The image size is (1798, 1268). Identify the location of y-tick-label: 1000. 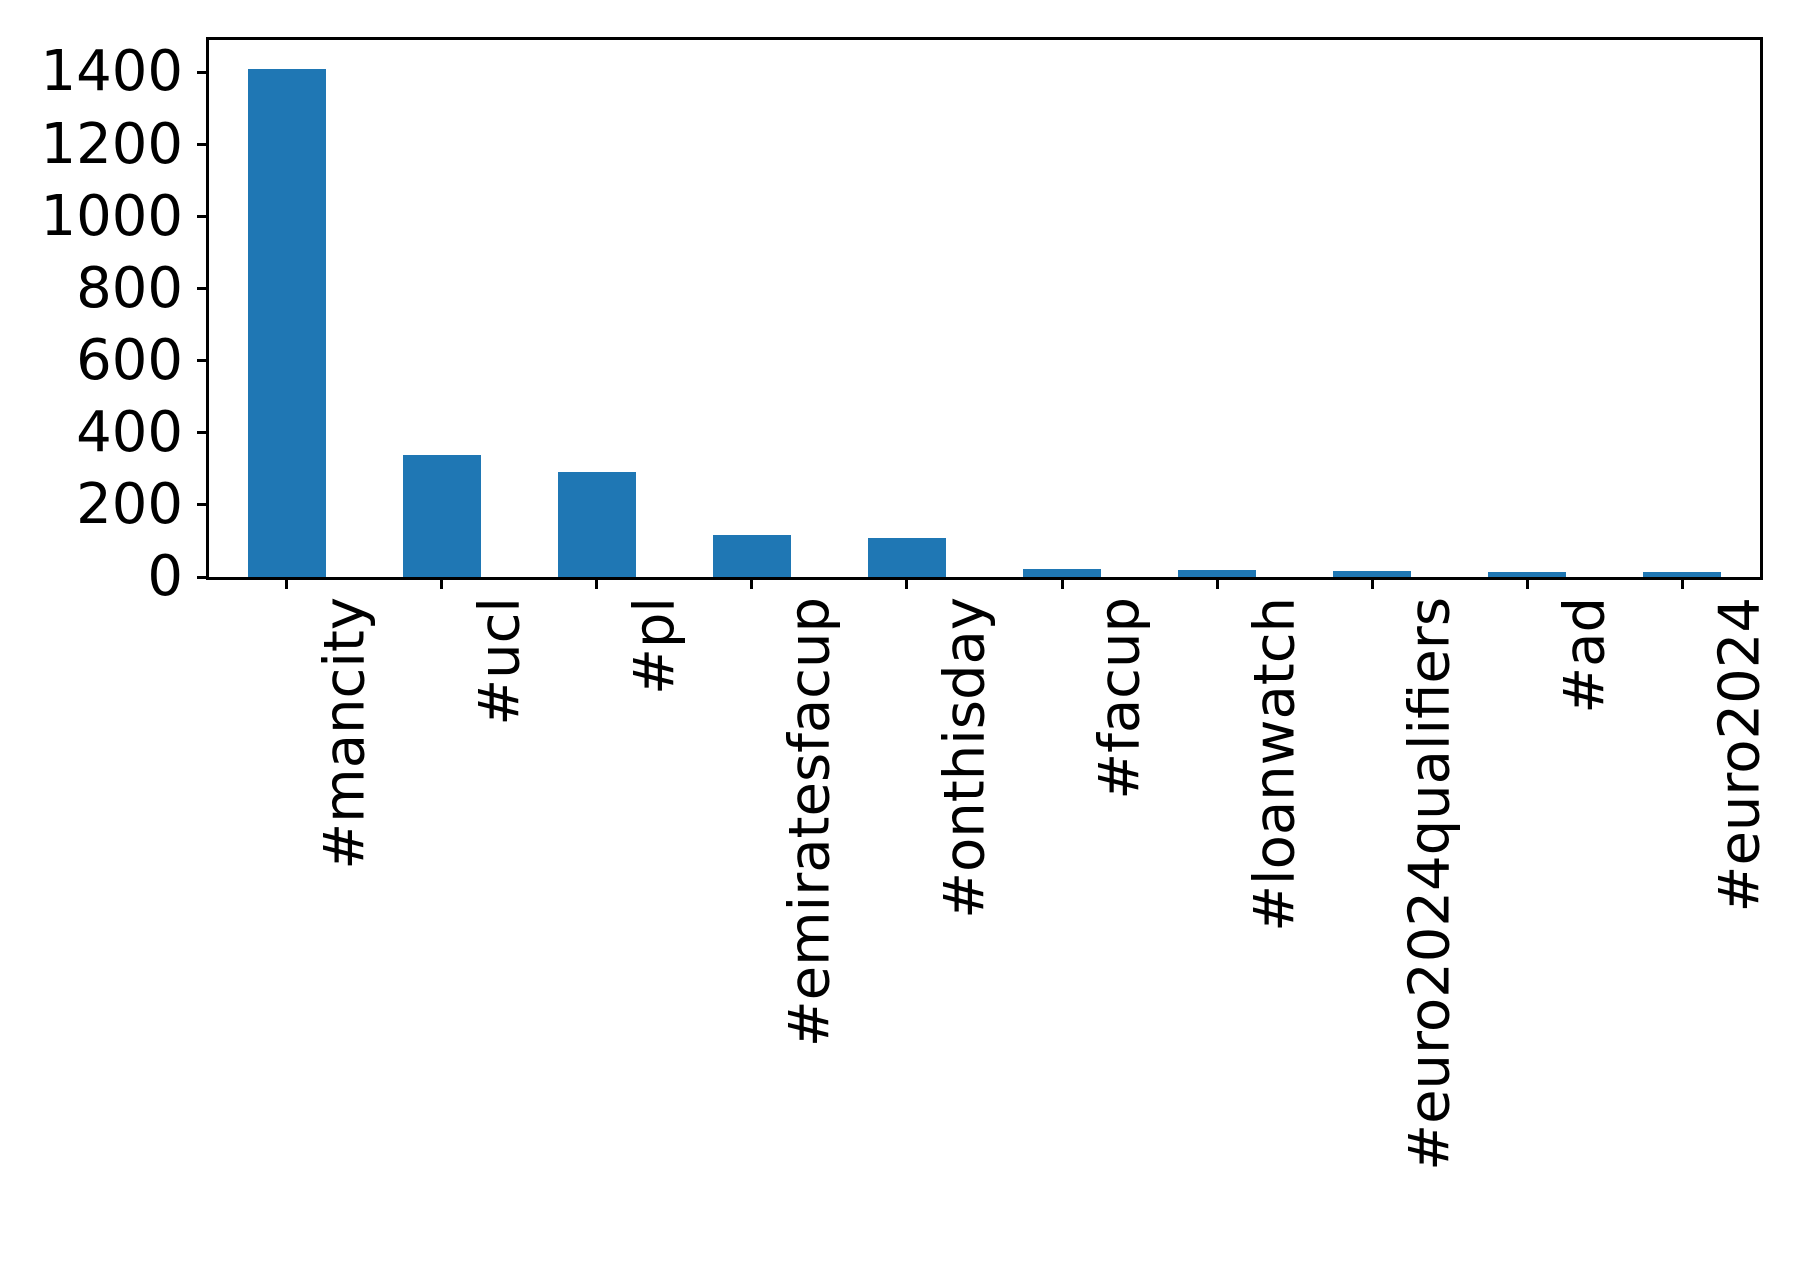
(111, 216).